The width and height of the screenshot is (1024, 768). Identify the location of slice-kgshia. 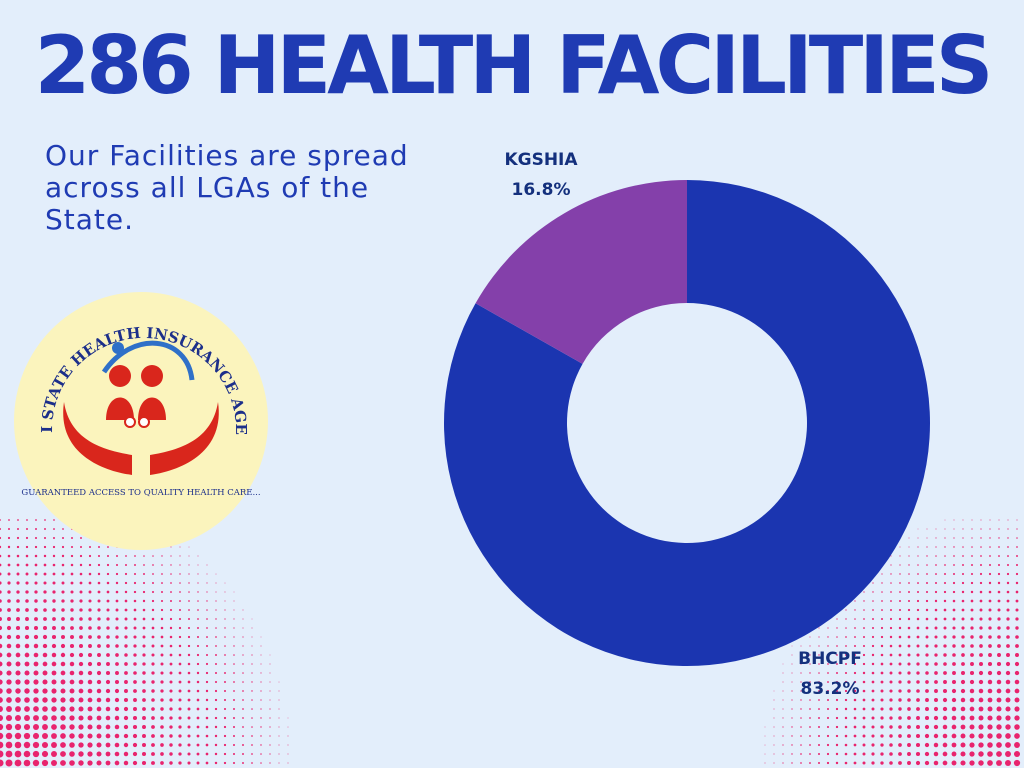
(581, 272).